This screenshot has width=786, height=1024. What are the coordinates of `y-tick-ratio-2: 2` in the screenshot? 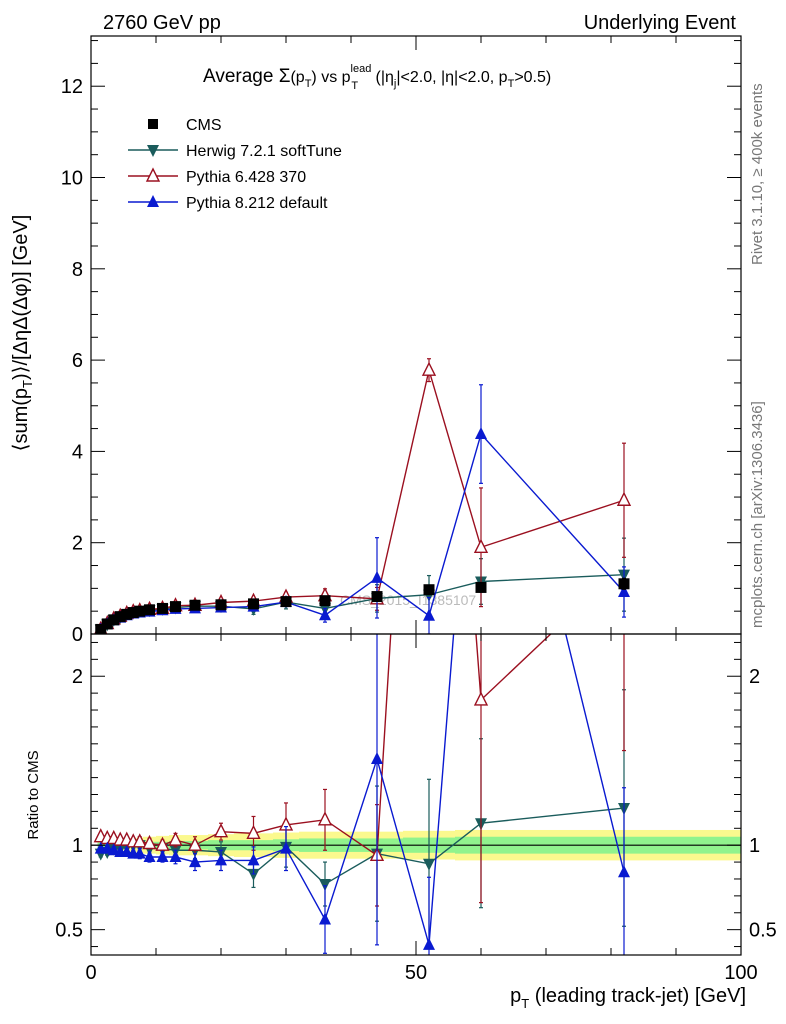 It's located at (77, 677).